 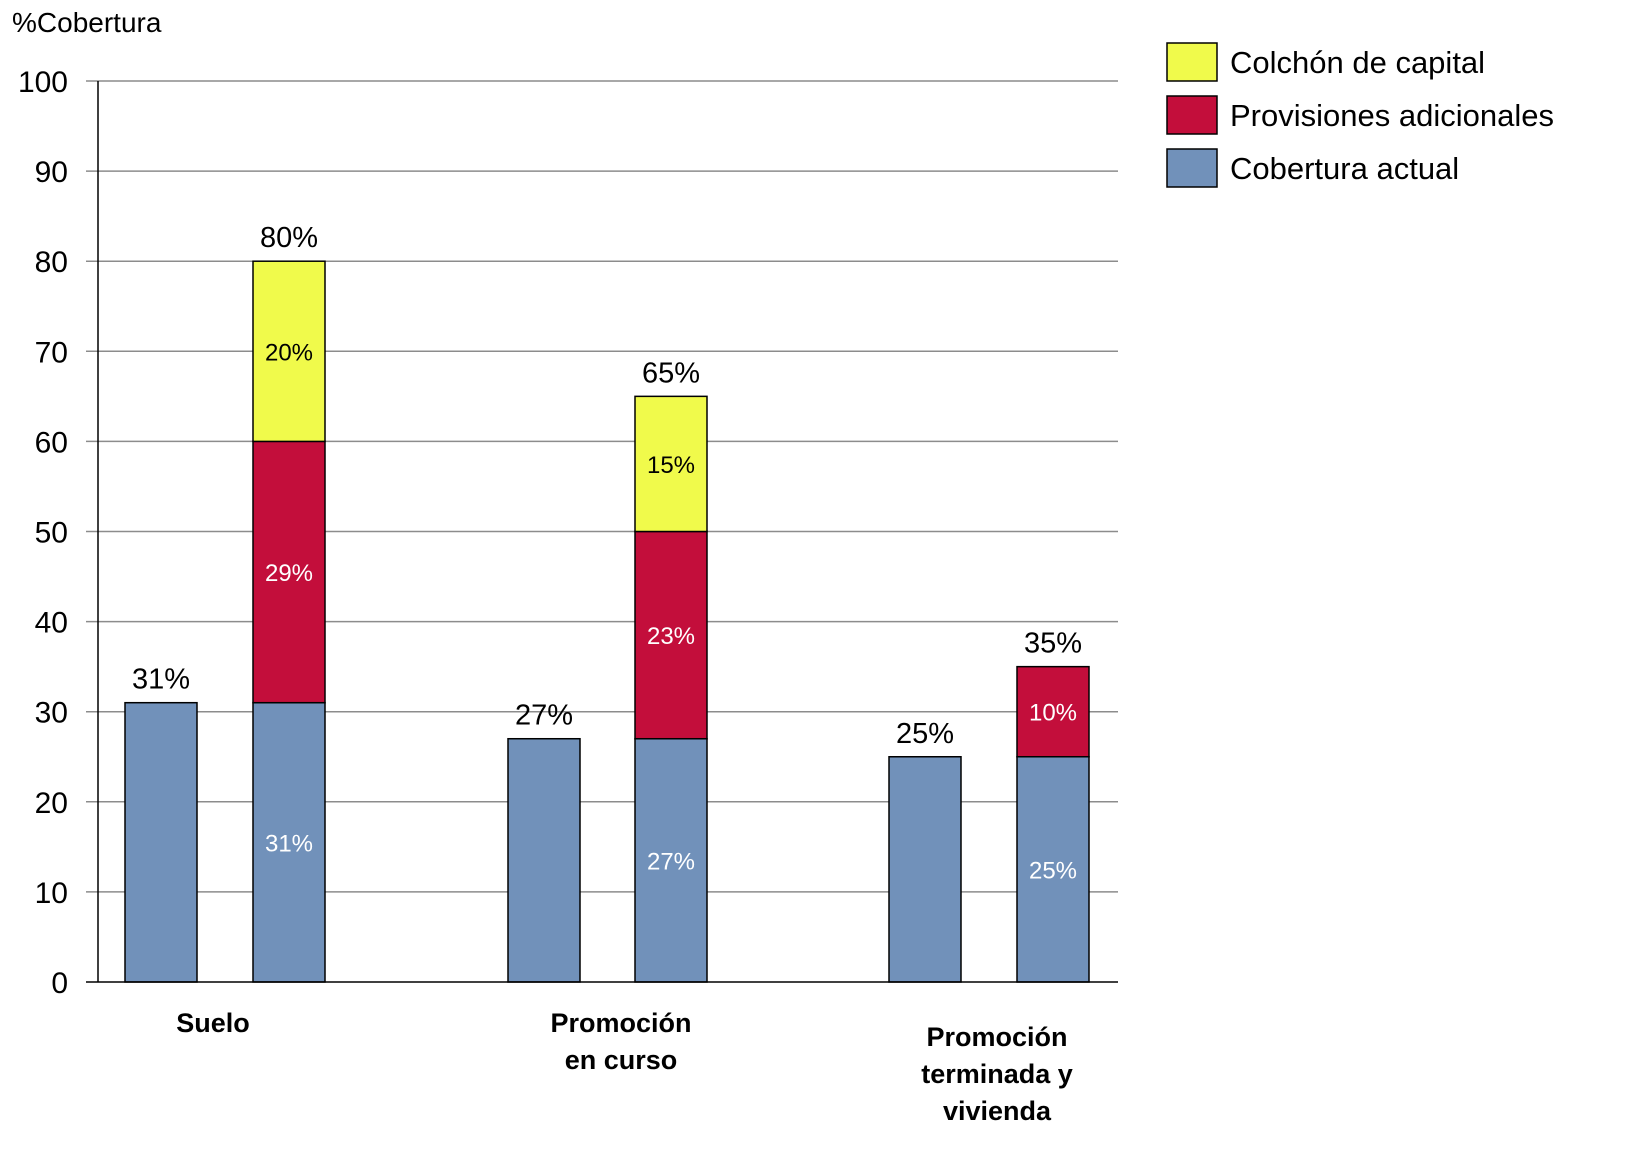 What do you see at coordinates (1053, 644) in the screenshot?
I see `bar-total-label: 35%` at bounding box center [1053, 644].